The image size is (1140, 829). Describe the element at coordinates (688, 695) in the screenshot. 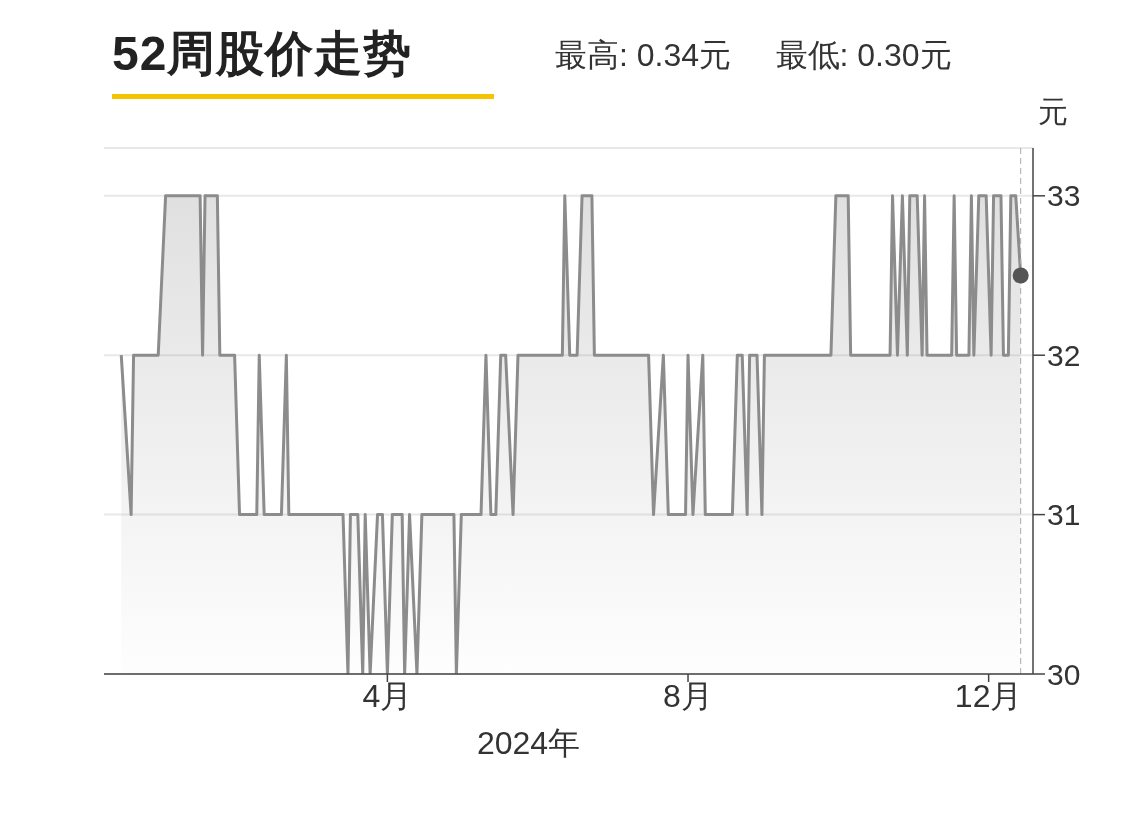

I see `x-tick-label: 8月` at that location.